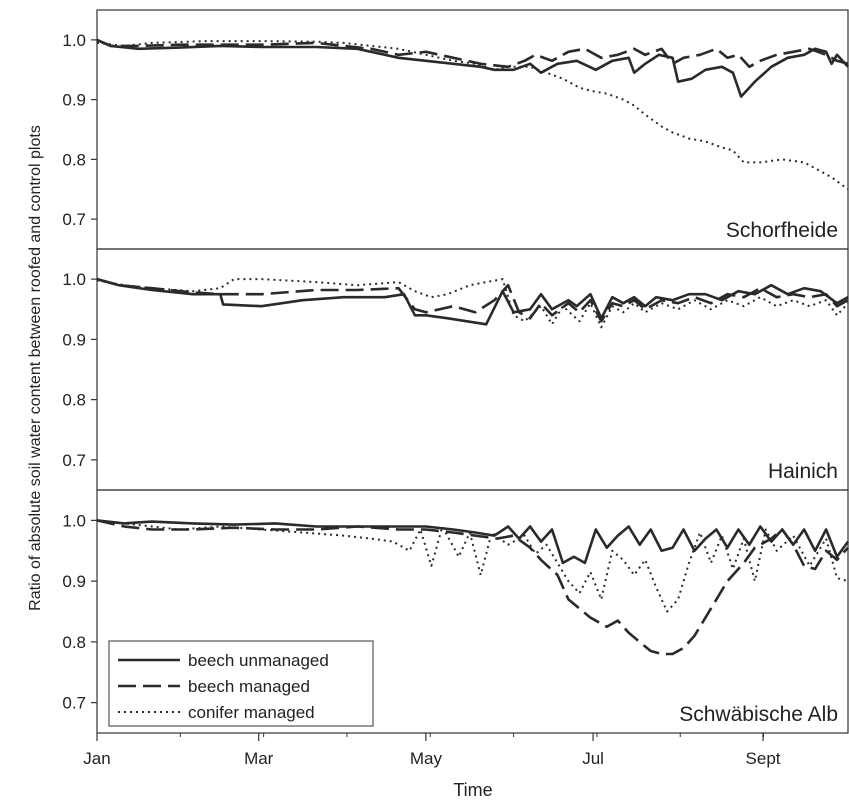  I want to click on x-tick-label: May, so click(426, 758).